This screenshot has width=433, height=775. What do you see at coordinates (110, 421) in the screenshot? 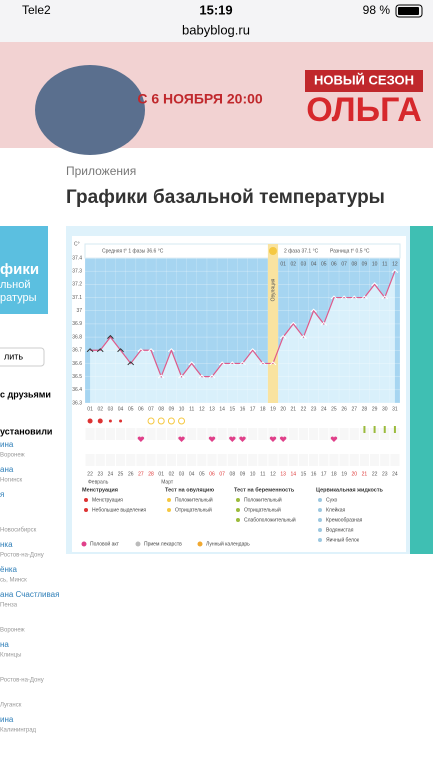
I see `period-drop` at bounding box center [110, 421].